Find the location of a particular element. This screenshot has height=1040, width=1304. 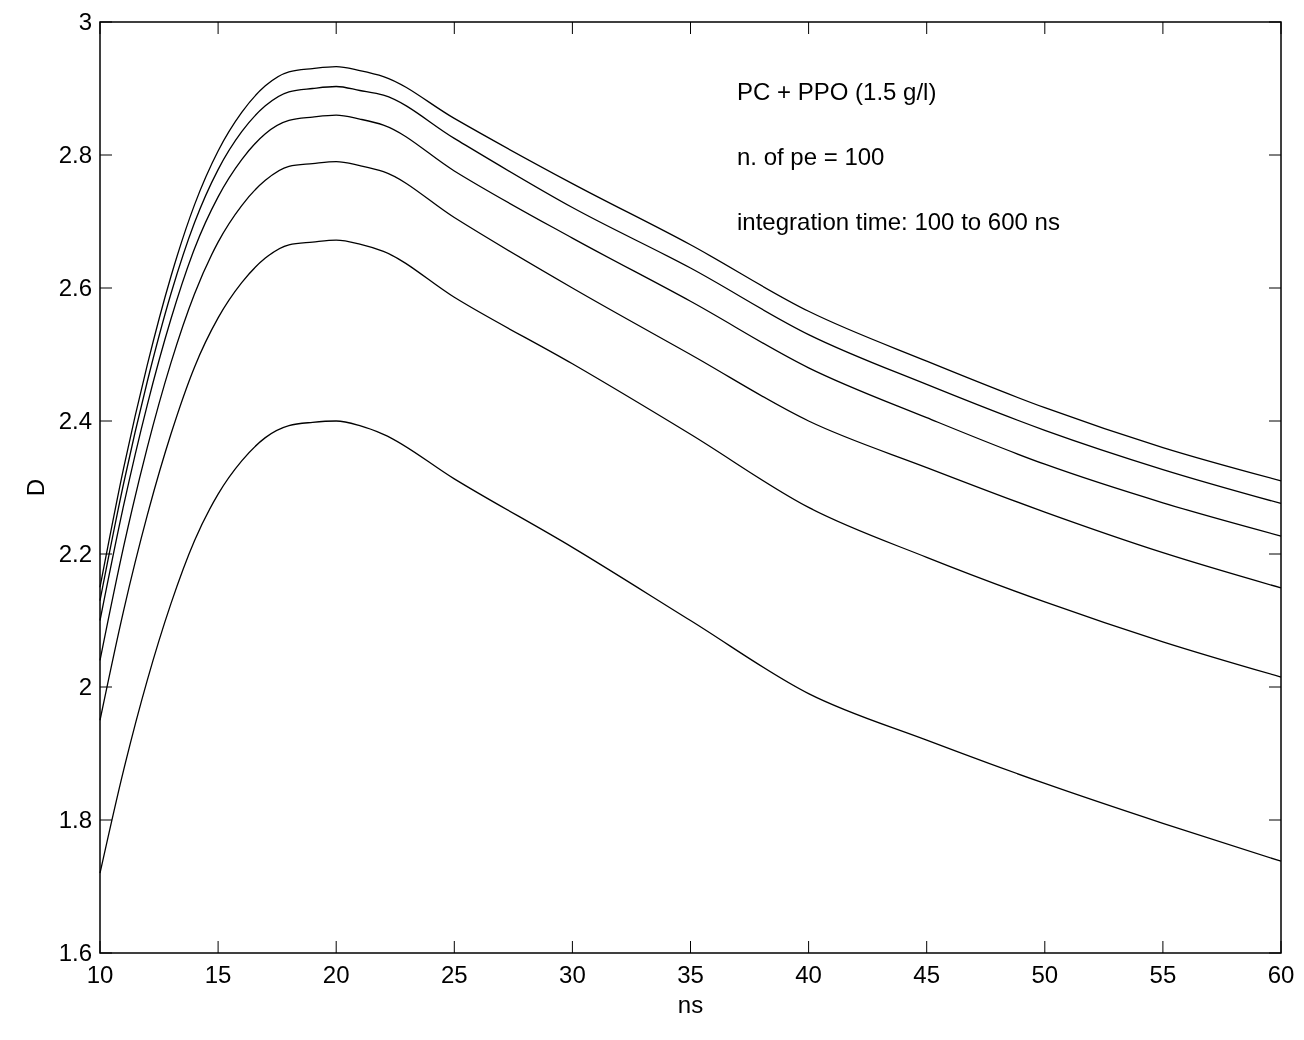

x-tick-label: 30 is located at coordinates (572, 974).